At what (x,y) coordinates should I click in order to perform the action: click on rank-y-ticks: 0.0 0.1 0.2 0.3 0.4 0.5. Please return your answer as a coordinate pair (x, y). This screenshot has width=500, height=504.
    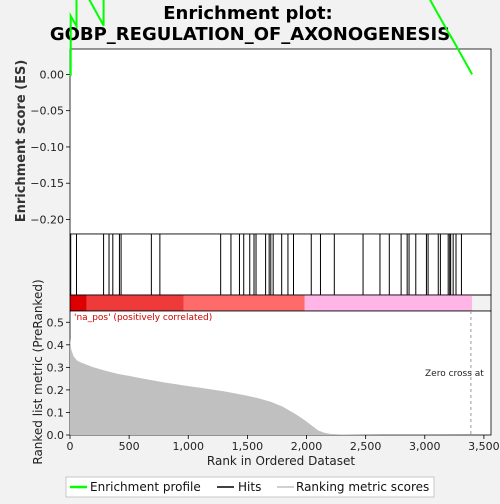
    Looking at the image, I should click on (58, 379).